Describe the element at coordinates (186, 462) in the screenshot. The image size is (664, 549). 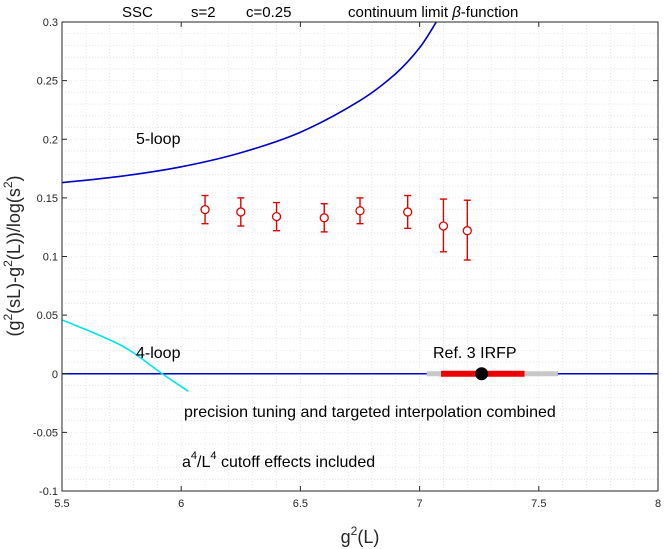
I see `cutoff-a: a` at that location.